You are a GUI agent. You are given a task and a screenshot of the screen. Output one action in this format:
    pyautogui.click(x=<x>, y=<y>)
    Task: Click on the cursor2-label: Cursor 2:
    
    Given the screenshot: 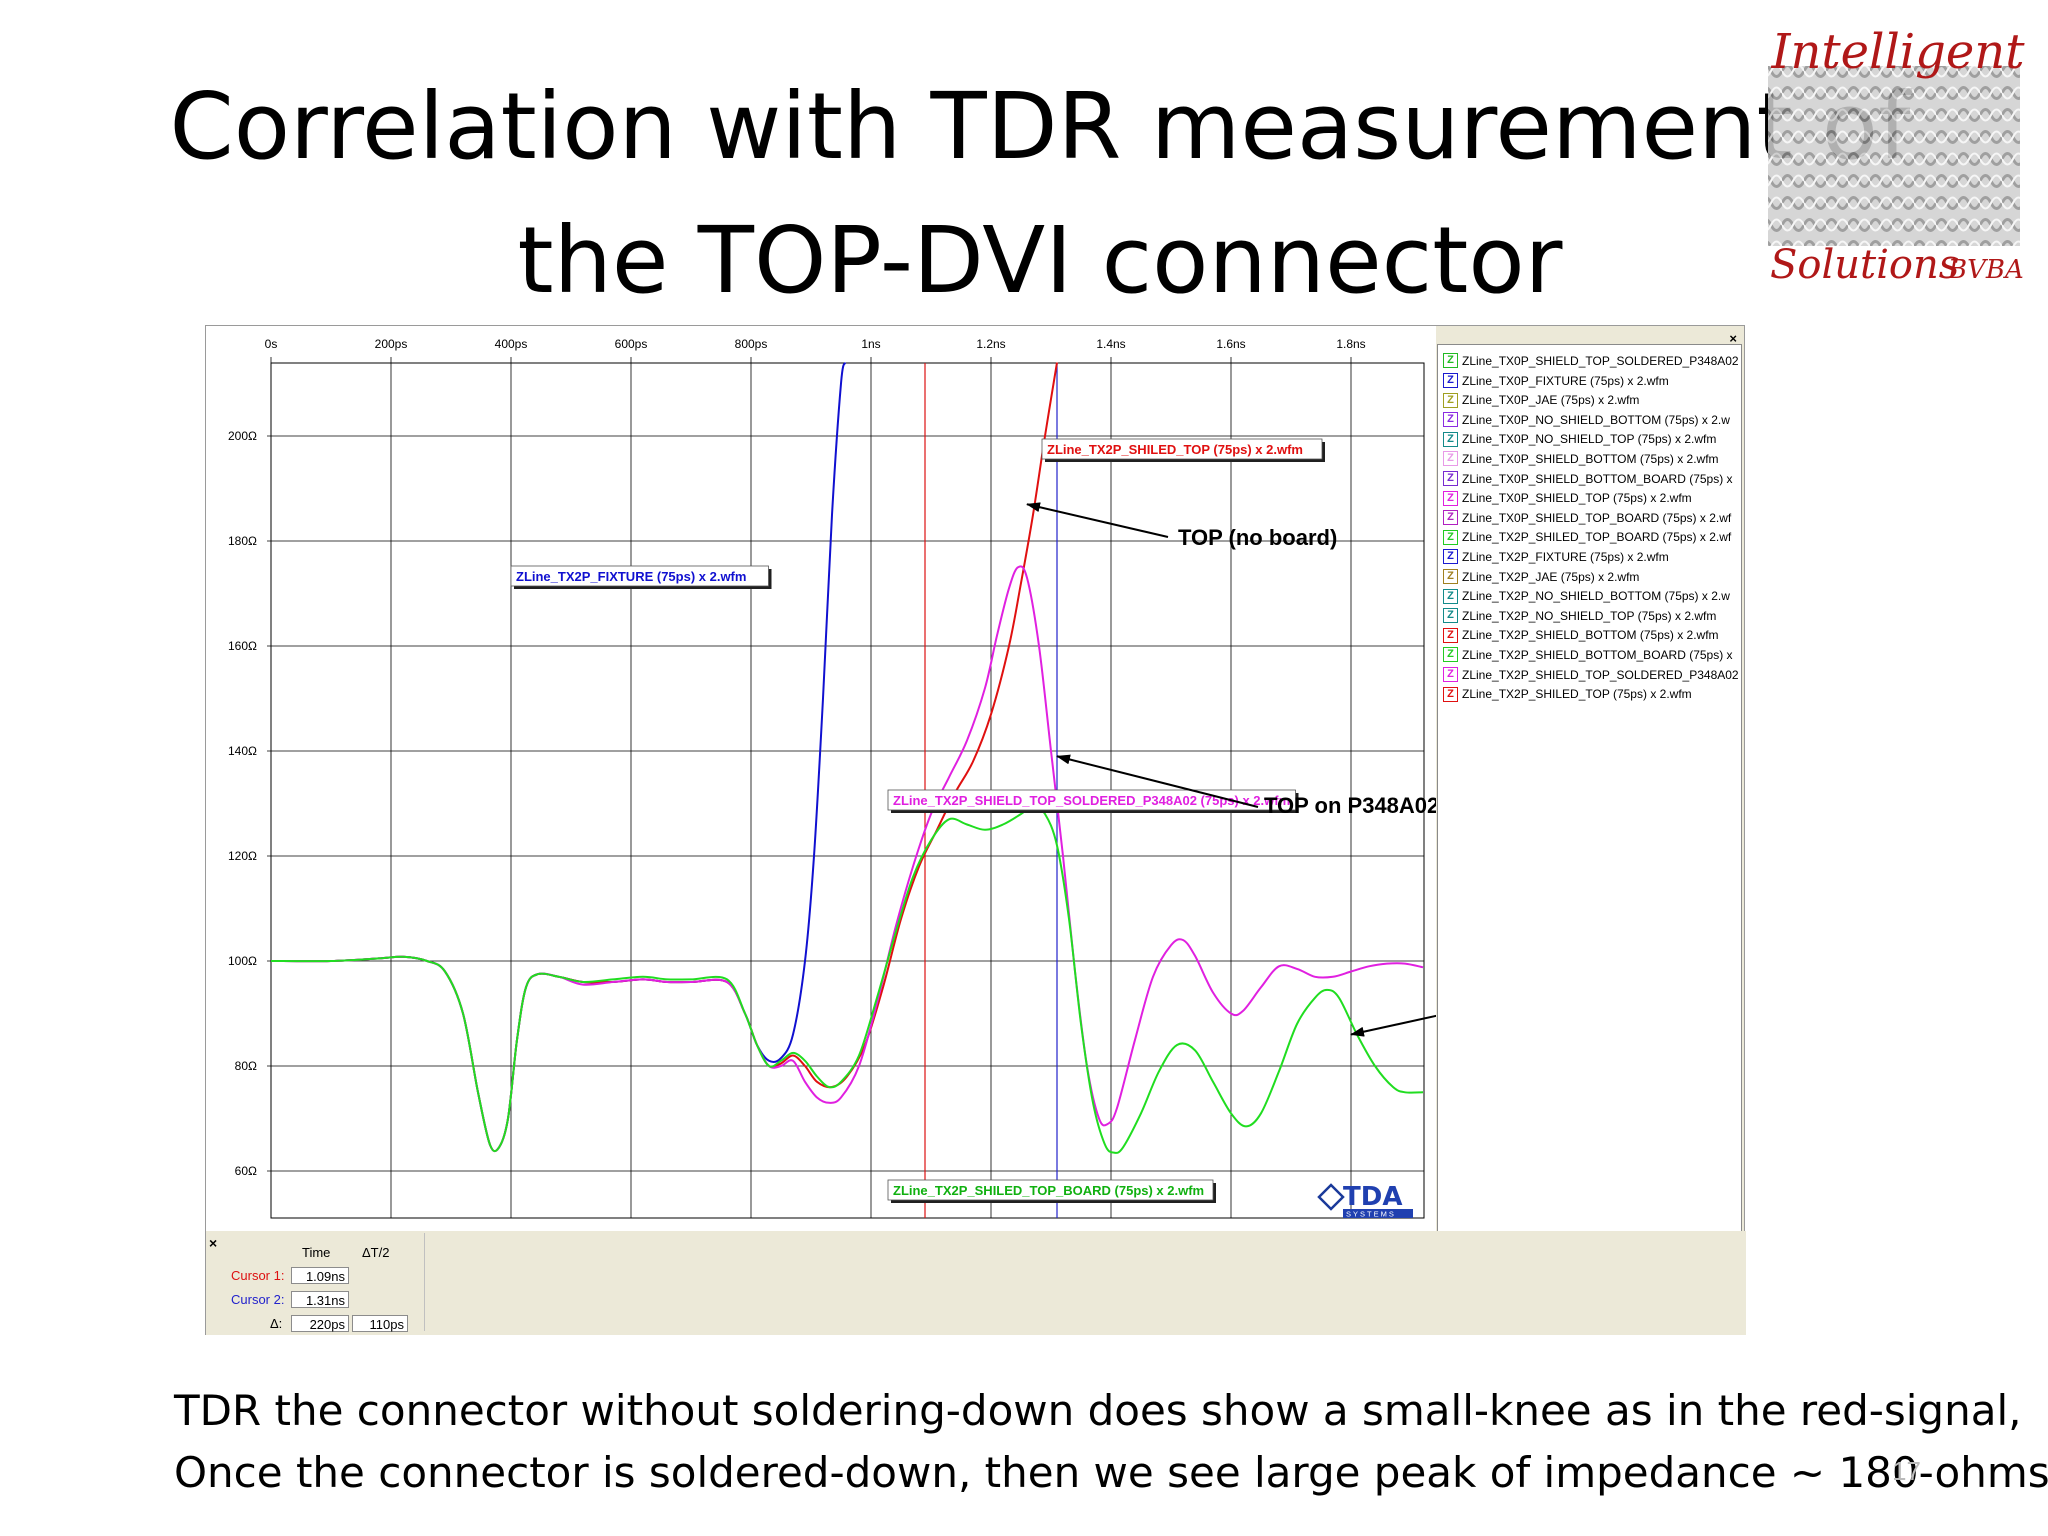 What is the action you would take?
    pyautogui.click(x=258, y=1299)
    